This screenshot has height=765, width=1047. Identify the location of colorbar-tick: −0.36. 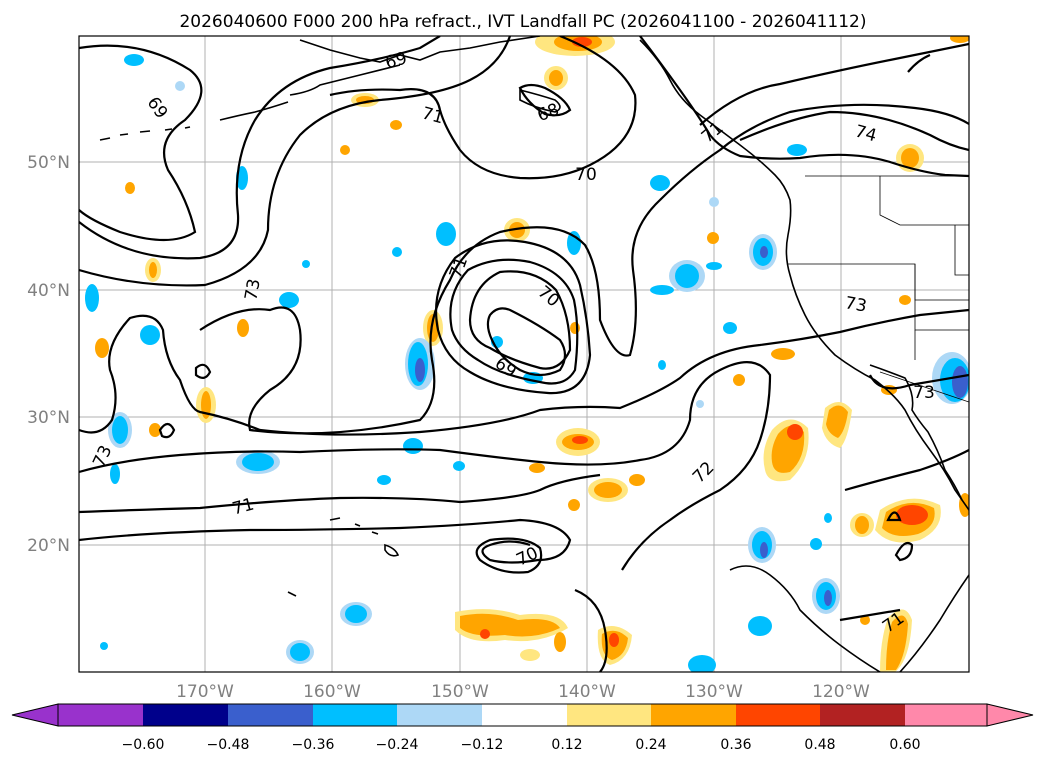
(313, 745).